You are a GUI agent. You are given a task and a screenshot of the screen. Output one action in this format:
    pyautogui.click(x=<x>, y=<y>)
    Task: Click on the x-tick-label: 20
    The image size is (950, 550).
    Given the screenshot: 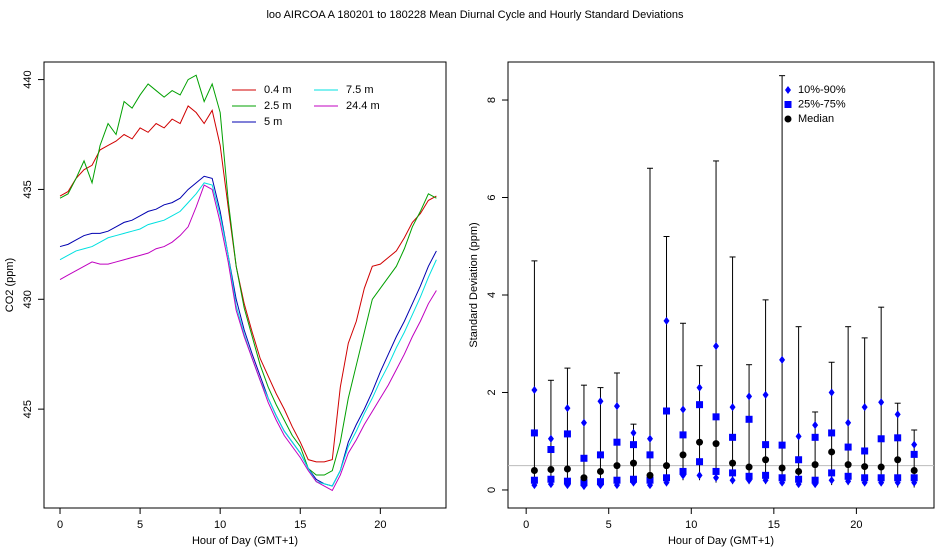 What is the action you would take?
    pyautogui.click(x=856, y=525)
    